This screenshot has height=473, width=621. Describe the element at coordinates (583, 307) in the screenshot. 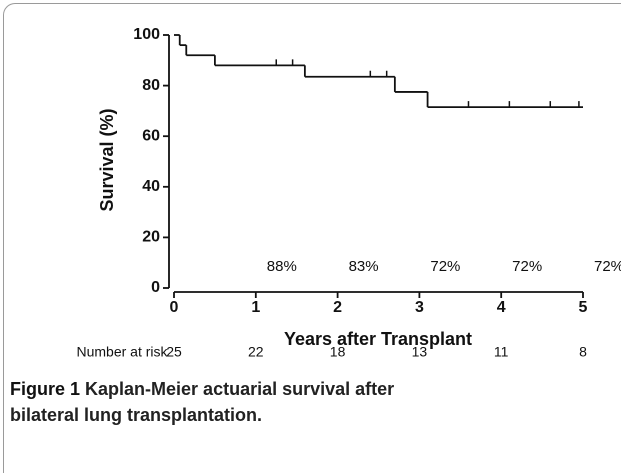

I see `x-tick-label: 5` at that location.